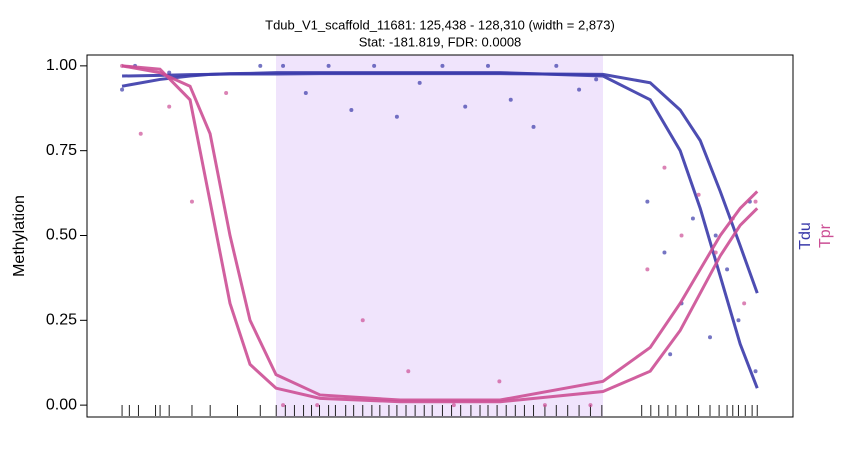 Image resolution: width=852 pixels, height=455 pixels. Describe the element at coordinates (61, 235) in the screenshot. I see `y-tick-label: 0.50` at that location.